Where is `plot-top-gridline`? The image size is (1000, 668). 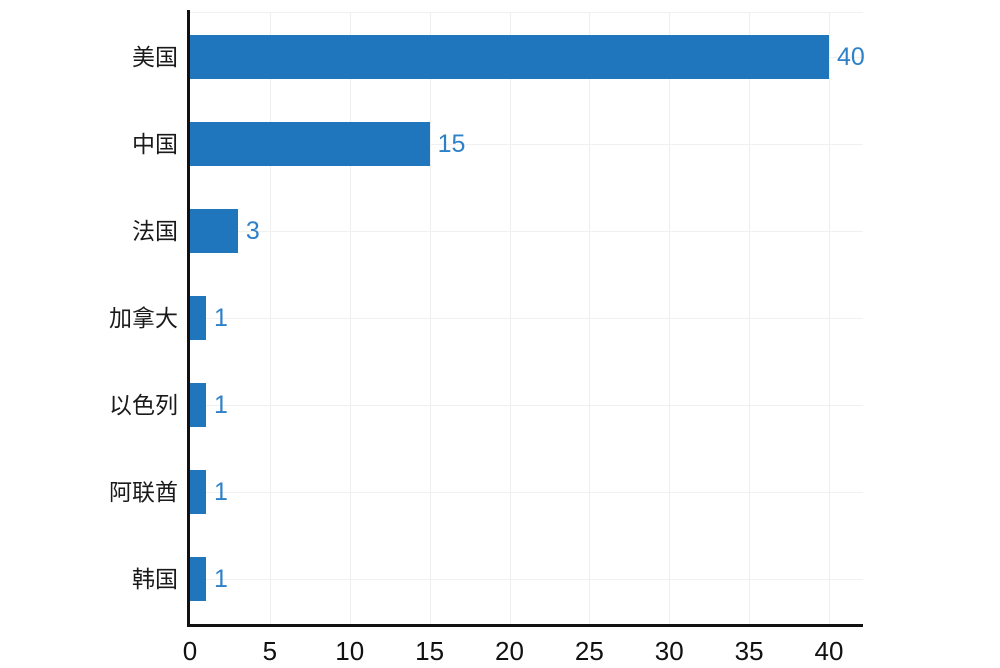
plot-top-gridline is located at coordinates (526, 12).